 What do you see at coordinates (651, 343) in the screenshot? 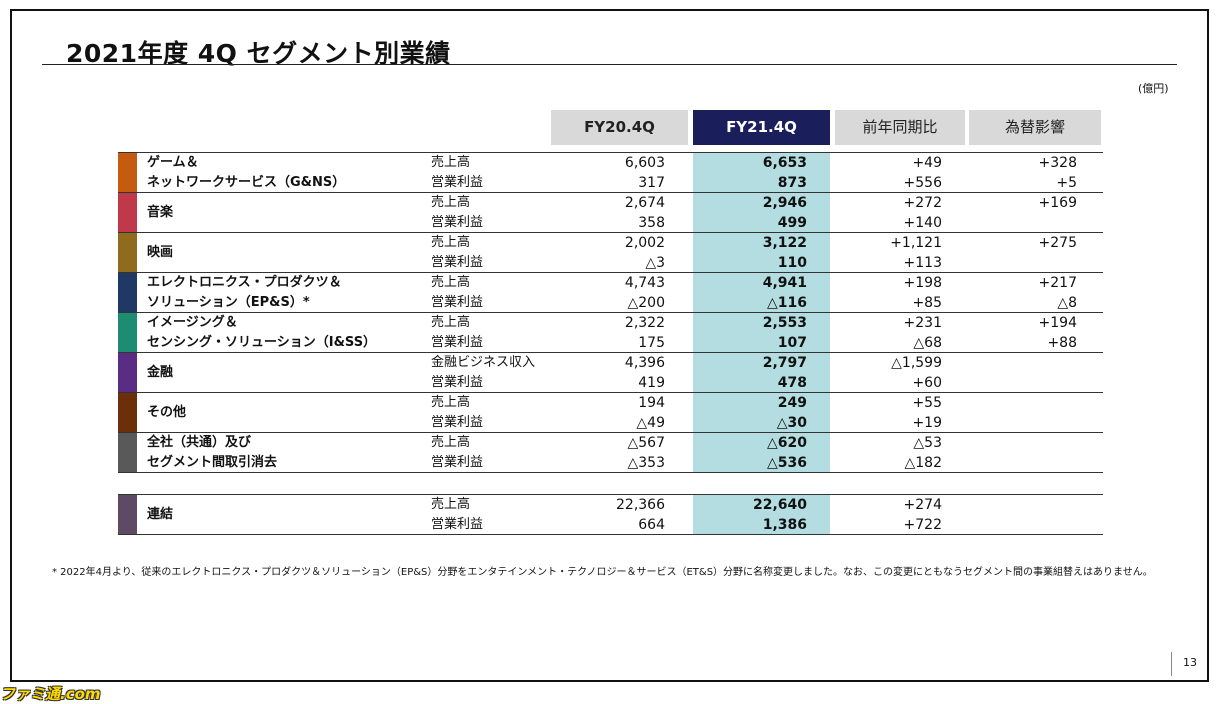
I see `value-fy20: 175` at bounding box center [651, 343].